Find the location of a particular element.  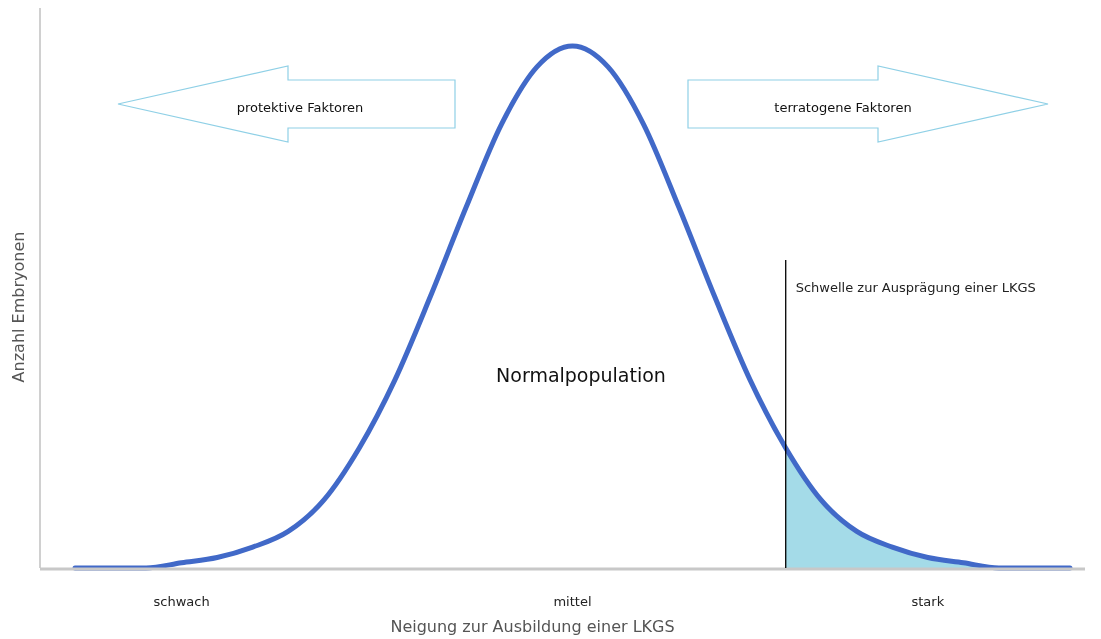

x-tick-label: mittel is located at coordinates (572, 601).